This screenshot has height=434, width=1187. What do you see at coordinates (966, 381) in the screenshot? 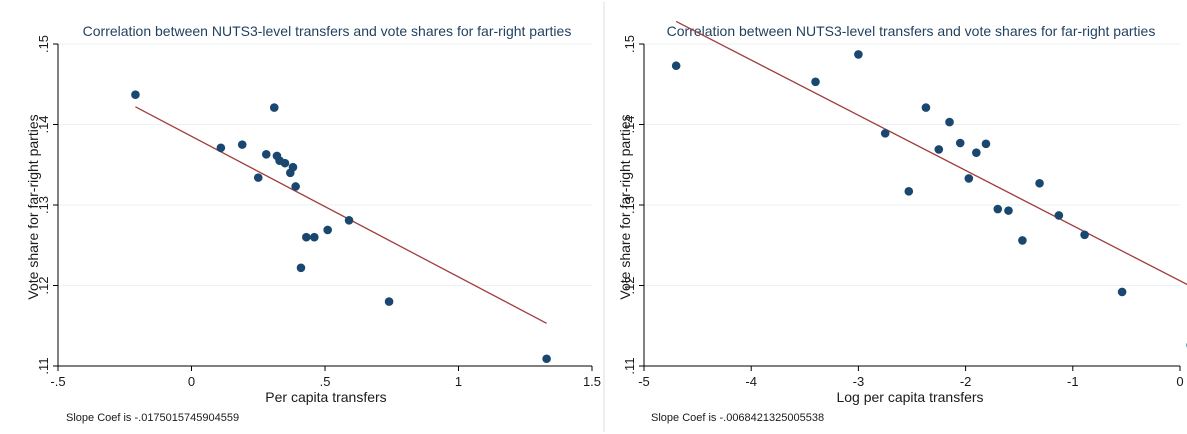
I see `x-tick-label: -2` at bounding box center [966, 381].